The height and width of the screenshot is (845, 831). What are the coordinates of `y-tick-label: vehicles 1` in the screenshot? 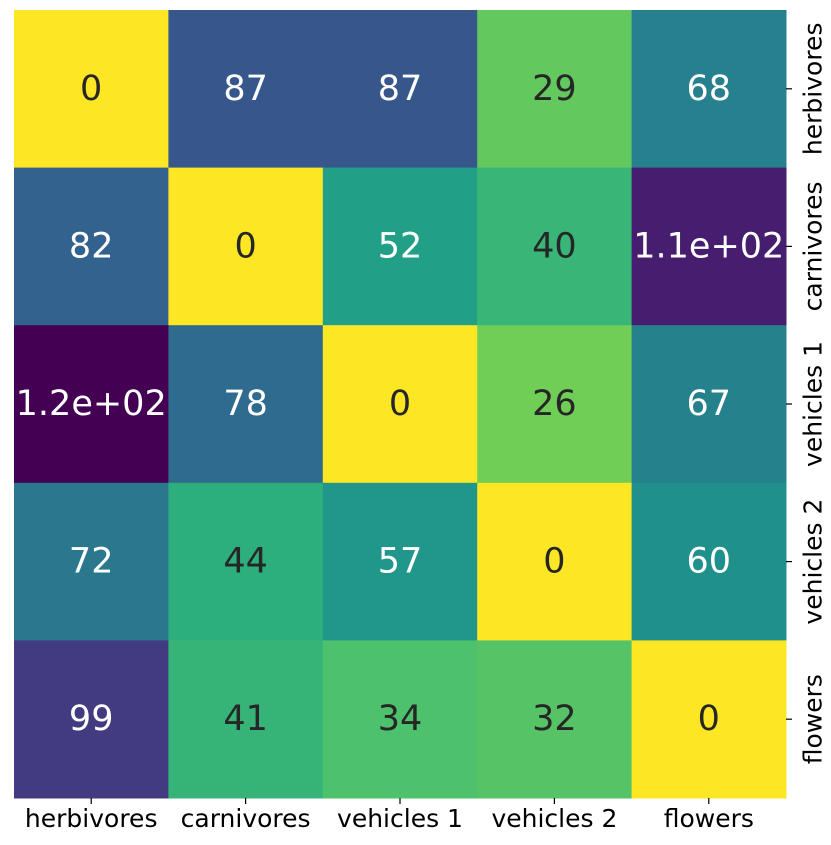 It's located at (813, 404).